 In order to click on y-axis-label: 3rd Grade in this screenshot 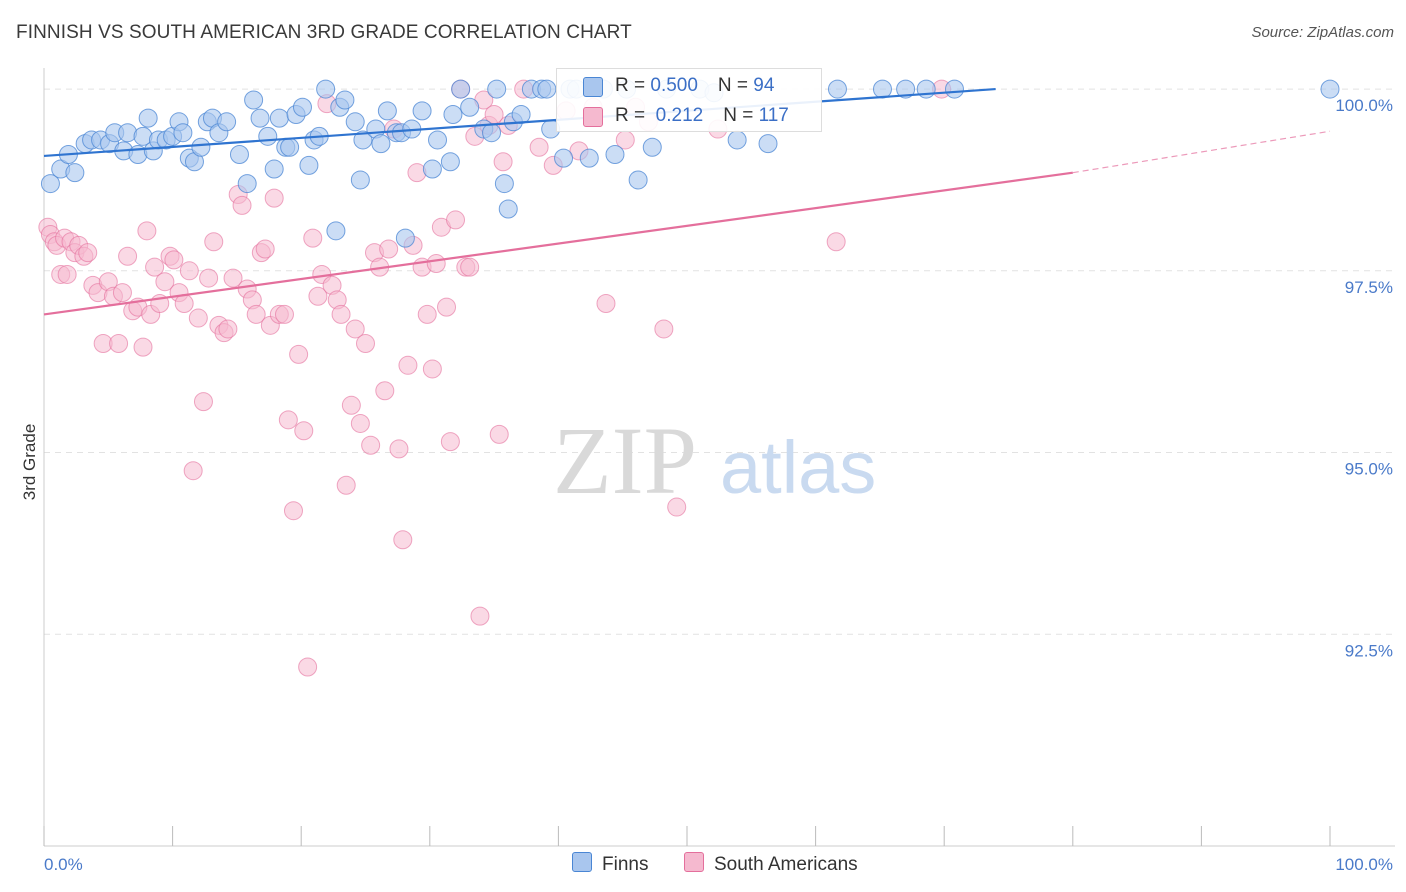, I will do `click(29, 462)`.